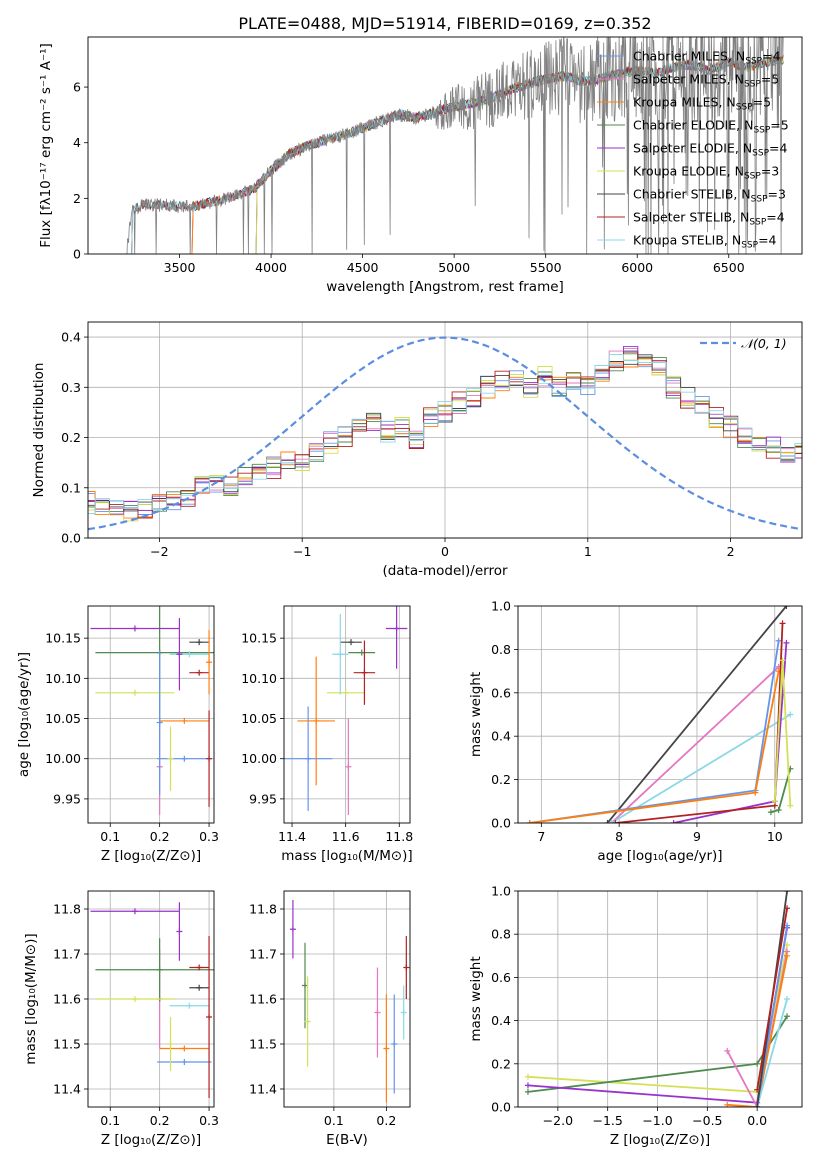  I want to click on mass_vs_Z-ylabel: mass [log₁₀(M/M⊙)], so click(31, 998).